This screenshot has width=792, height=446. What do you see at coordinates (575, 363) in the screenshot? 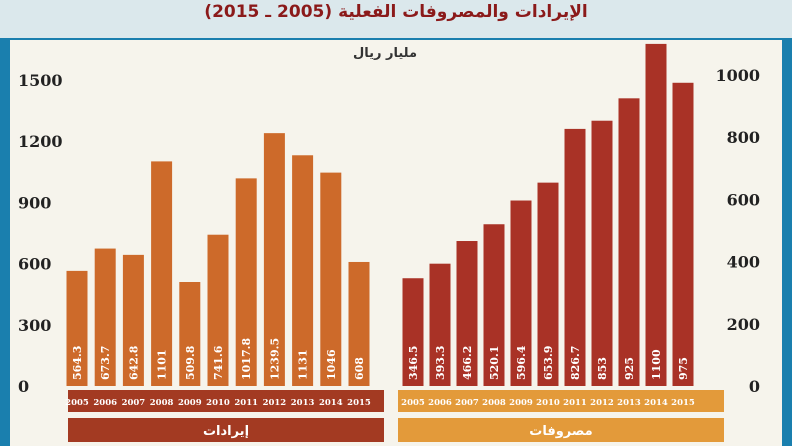
I see `data-label: 826.7` at bounding box center [575, 363].